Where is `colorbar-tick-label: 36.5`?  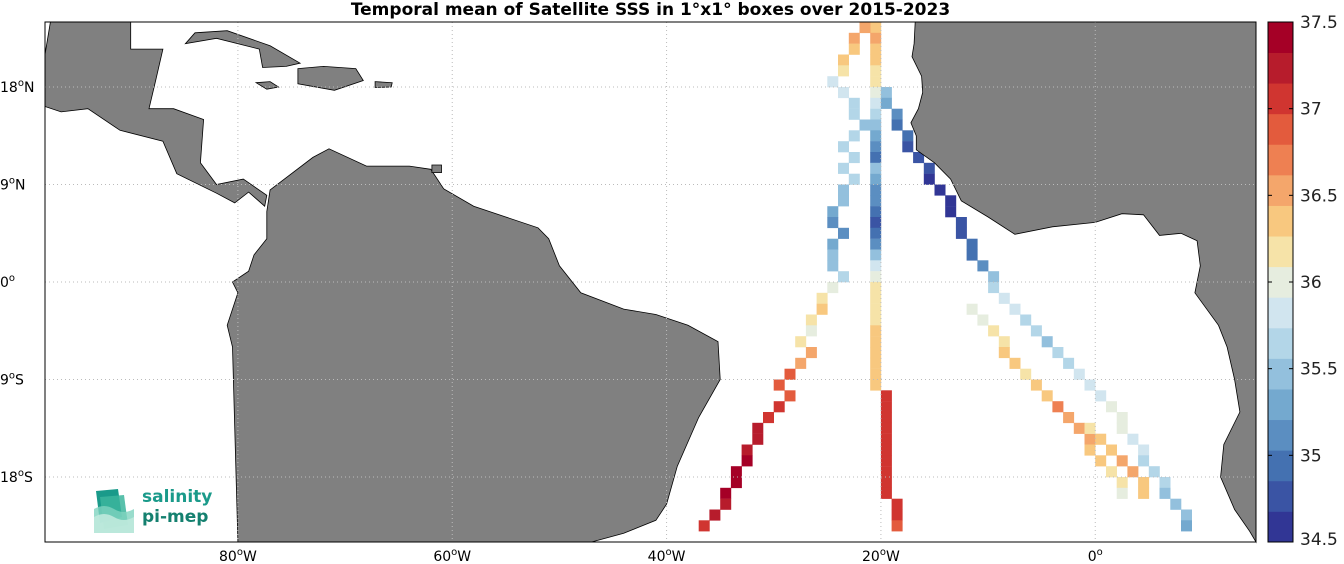 colorbar-tick-label: 36.5 is located at coordinates (1319, 196).